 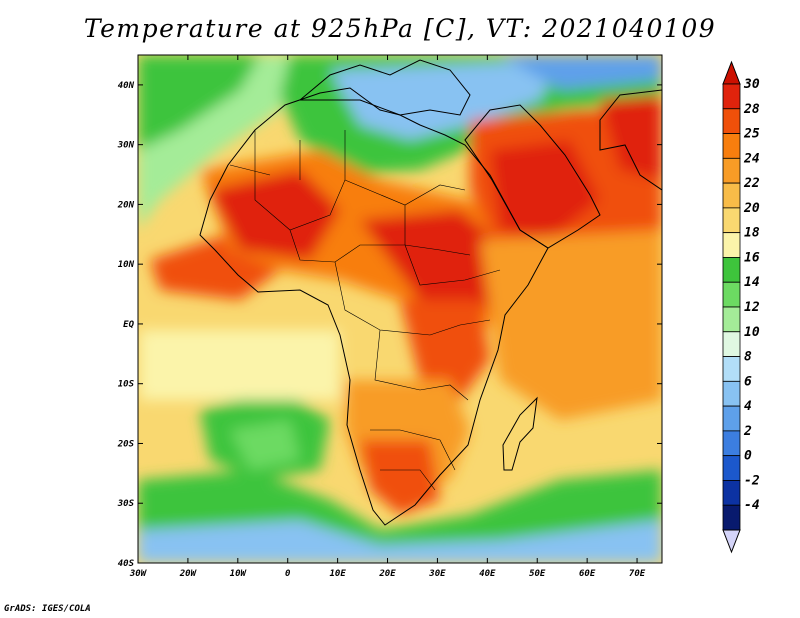 What do you see at coordinates (752, 480) in the screenshot?
I see `colorbar-label: -2` at bounding box center [752, 480].